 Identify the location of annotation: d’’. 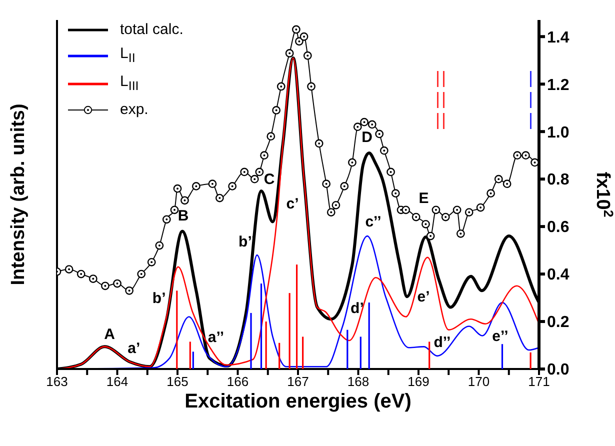
(442, 343).